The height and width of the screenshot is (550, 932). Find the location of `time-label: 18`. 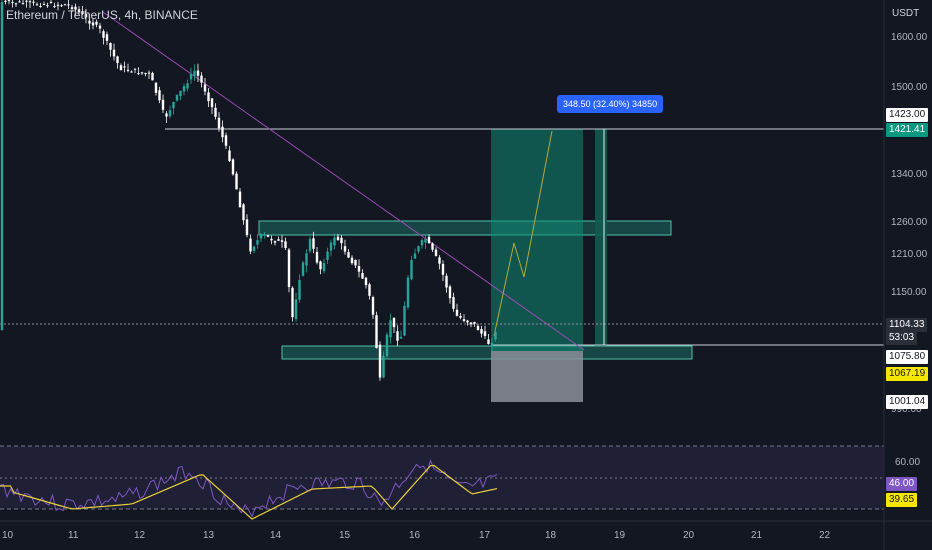

time-label: 18 is located at coordinates (551, 535).